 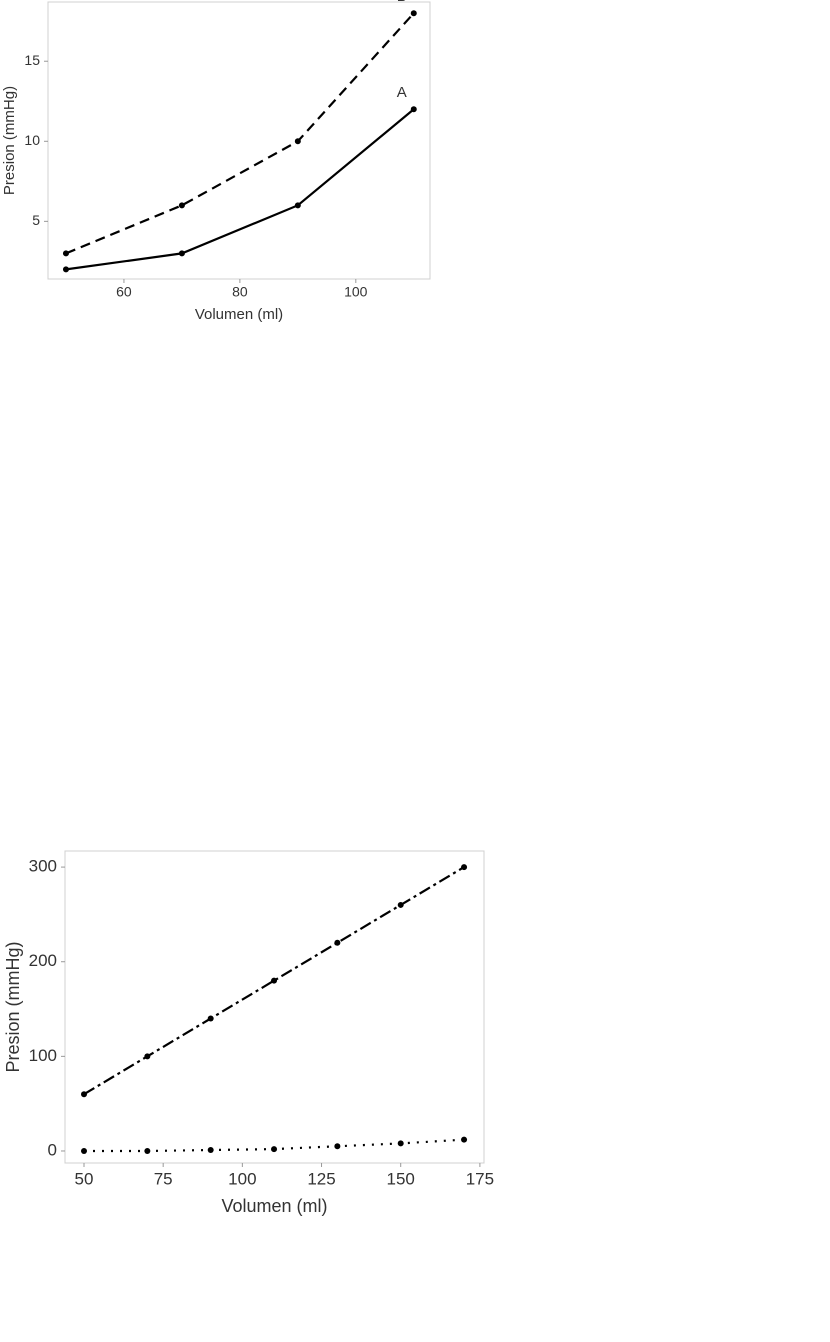 I want to click on x-tick-label: 125, so click(x=321, y=1178).